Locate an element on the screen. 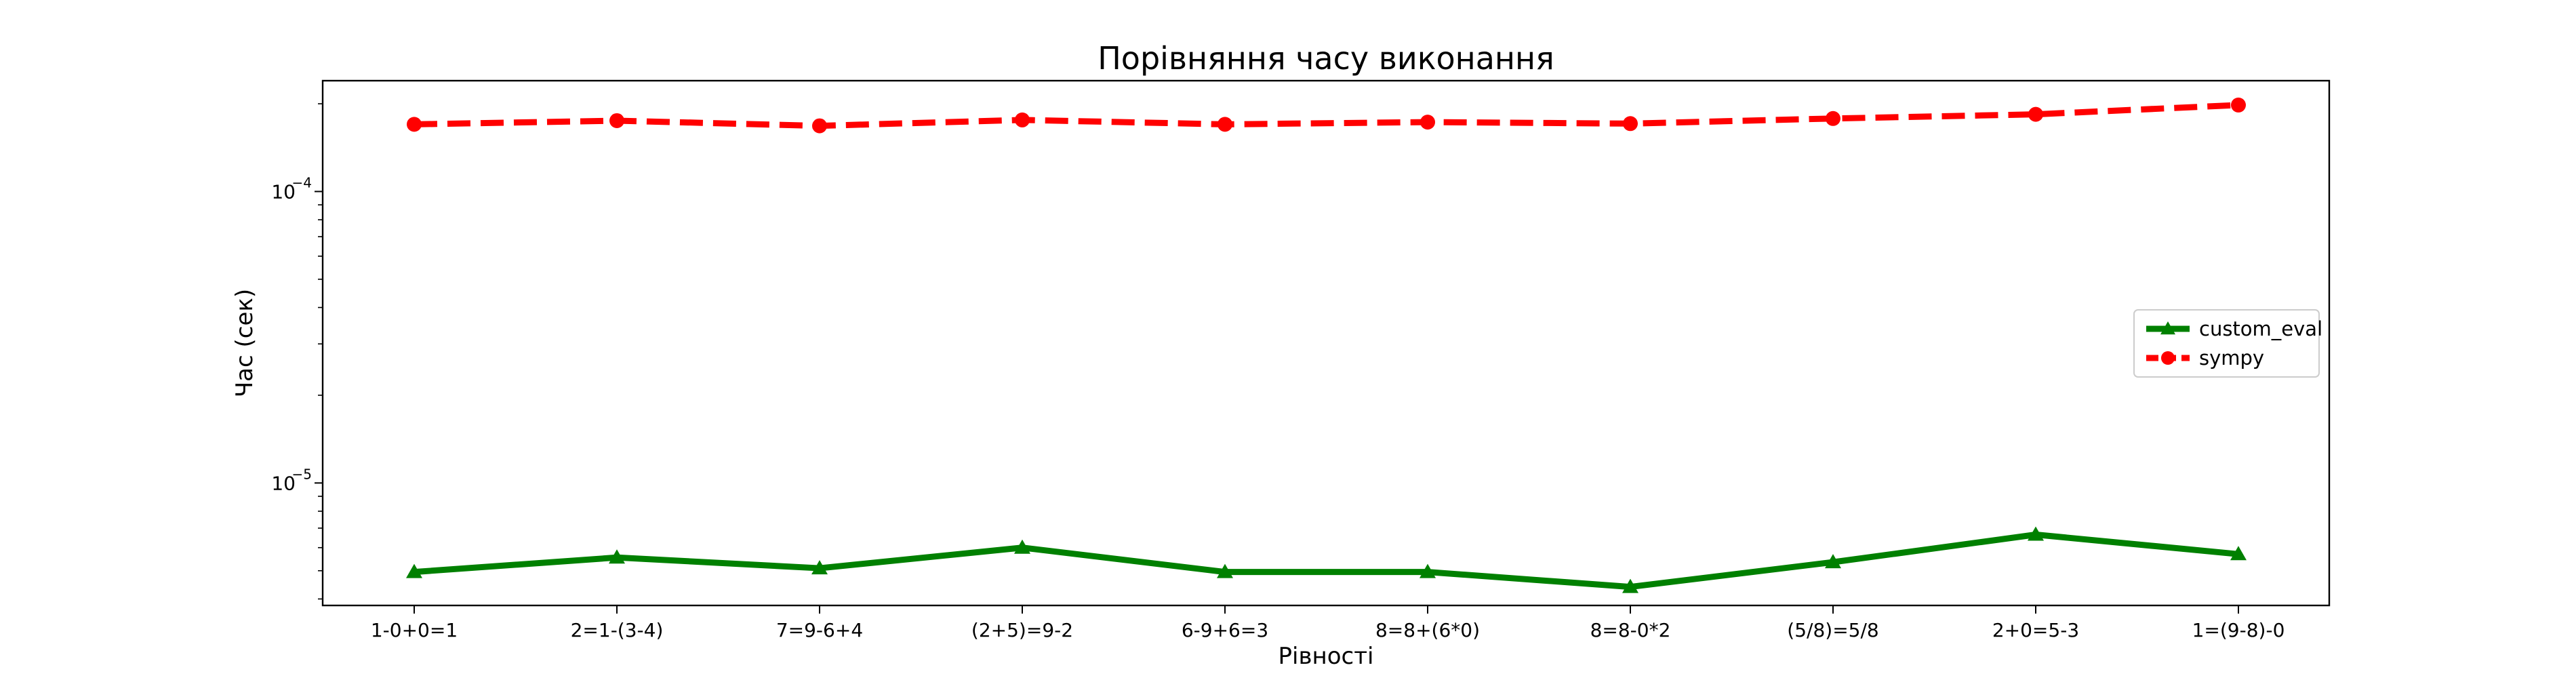  x-tick-label: 8=8-0*2 is located at coordinates (1630, 630).